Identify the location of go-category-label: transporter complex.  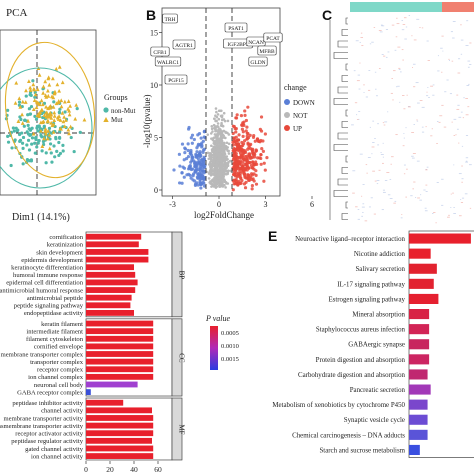
(57, 362).